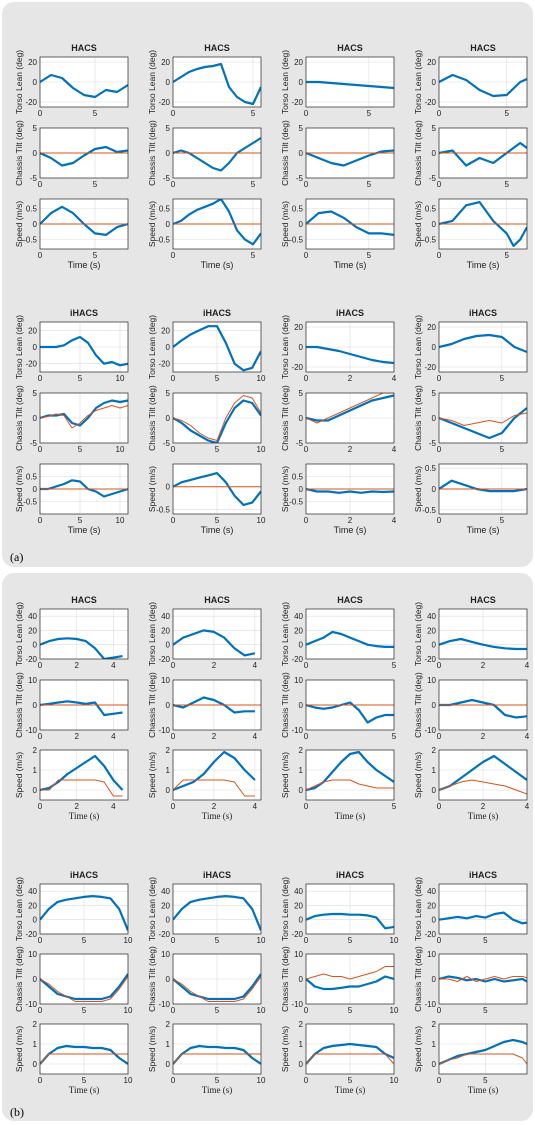 The width and height of the screenshot is (535, 1125). I want to click on y-tick-label: 40, so click(298, 891).